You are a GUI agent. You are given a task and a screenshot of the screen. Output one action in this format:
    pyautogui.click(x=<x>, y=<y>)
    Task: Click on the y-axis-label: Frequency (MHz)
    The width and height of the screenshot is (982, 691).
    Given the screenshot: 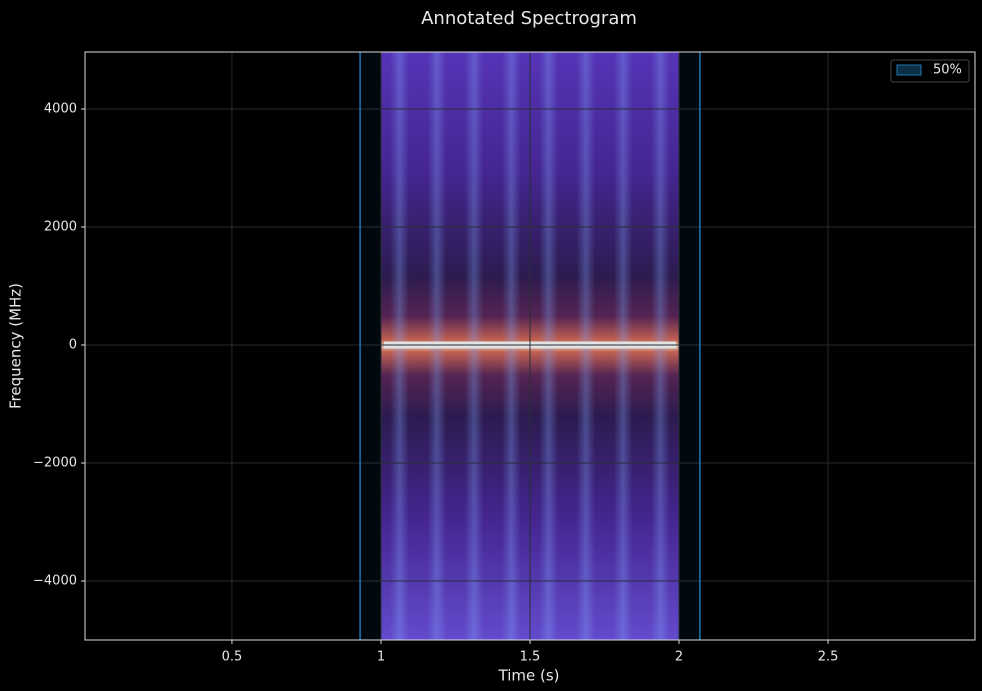 What is the action you would take?
    pyautogui.click(x=16, y=346)
    